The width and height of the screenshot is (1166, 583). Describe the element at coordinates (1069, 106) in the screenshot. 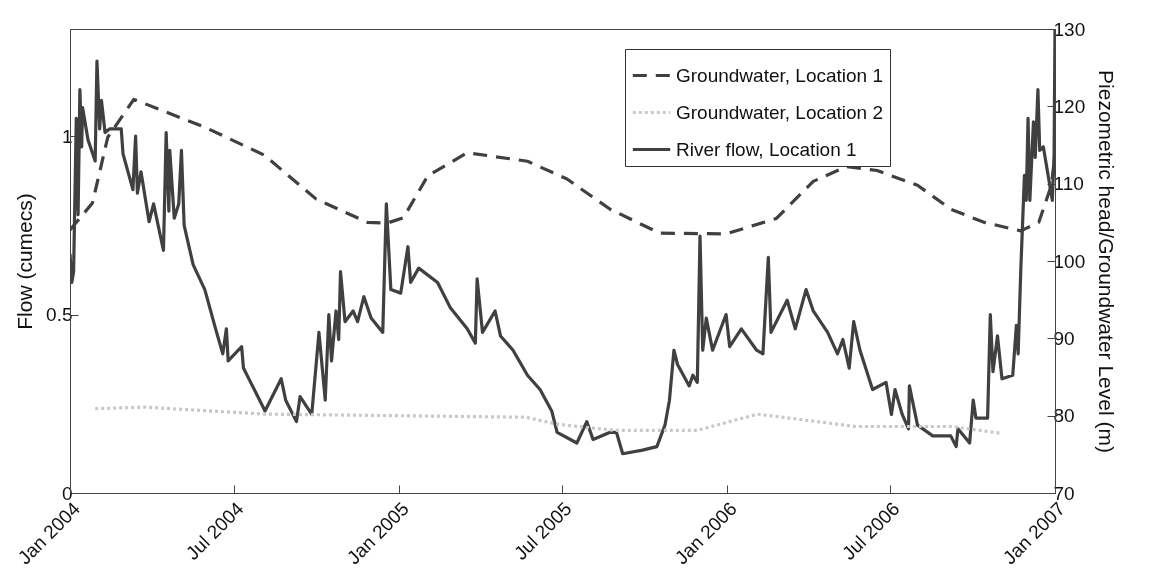

I see `y2-tick-label: 120` at that location.